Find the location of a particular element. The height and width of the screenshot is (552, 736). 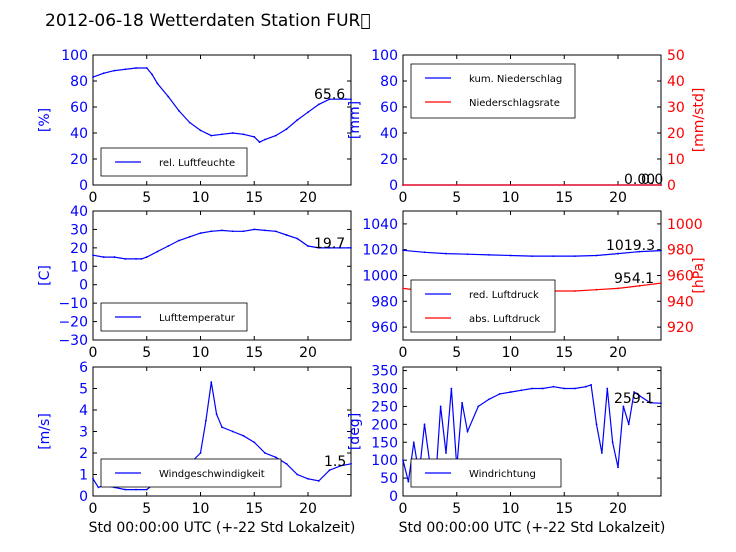

x-tick-label: 5 is located at coordinates (146, 198).